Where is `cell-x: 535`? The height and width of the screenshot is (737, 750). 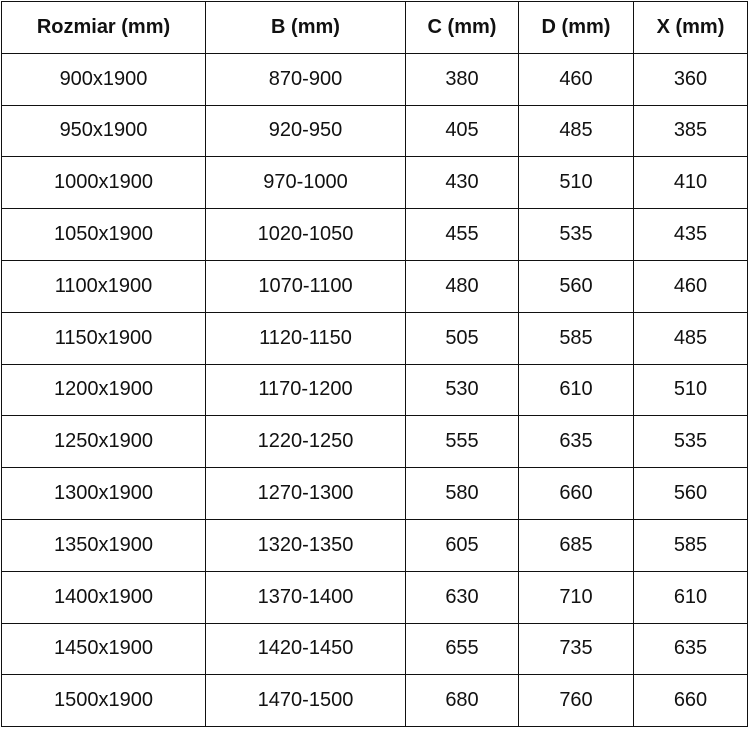
cell-x: 535 is located at coordinates (690, 442).